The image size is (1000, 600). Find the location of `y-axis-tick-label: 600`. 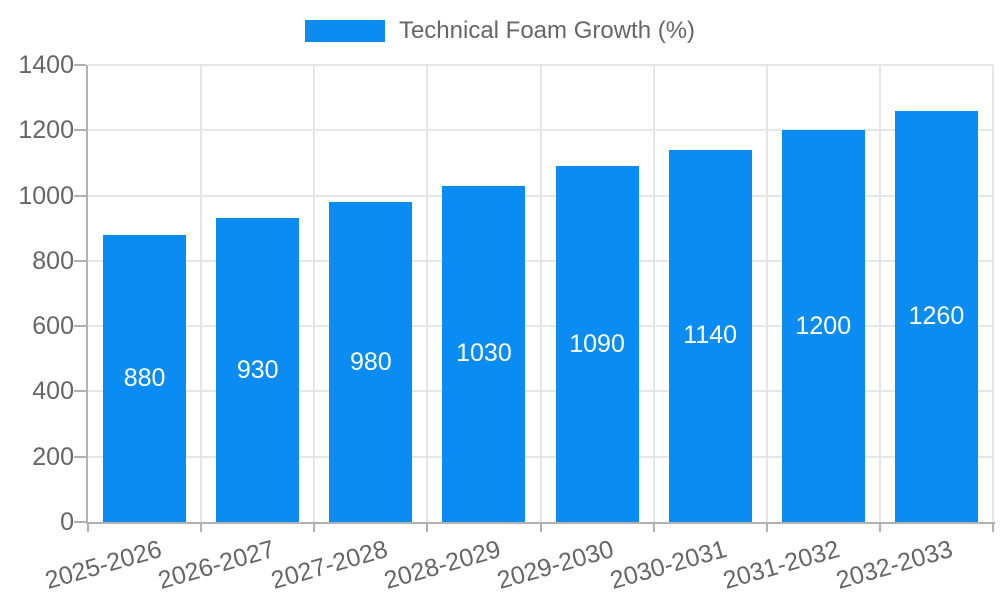

y-axis-tick-label: 600 is located at coordinates (53, 326).